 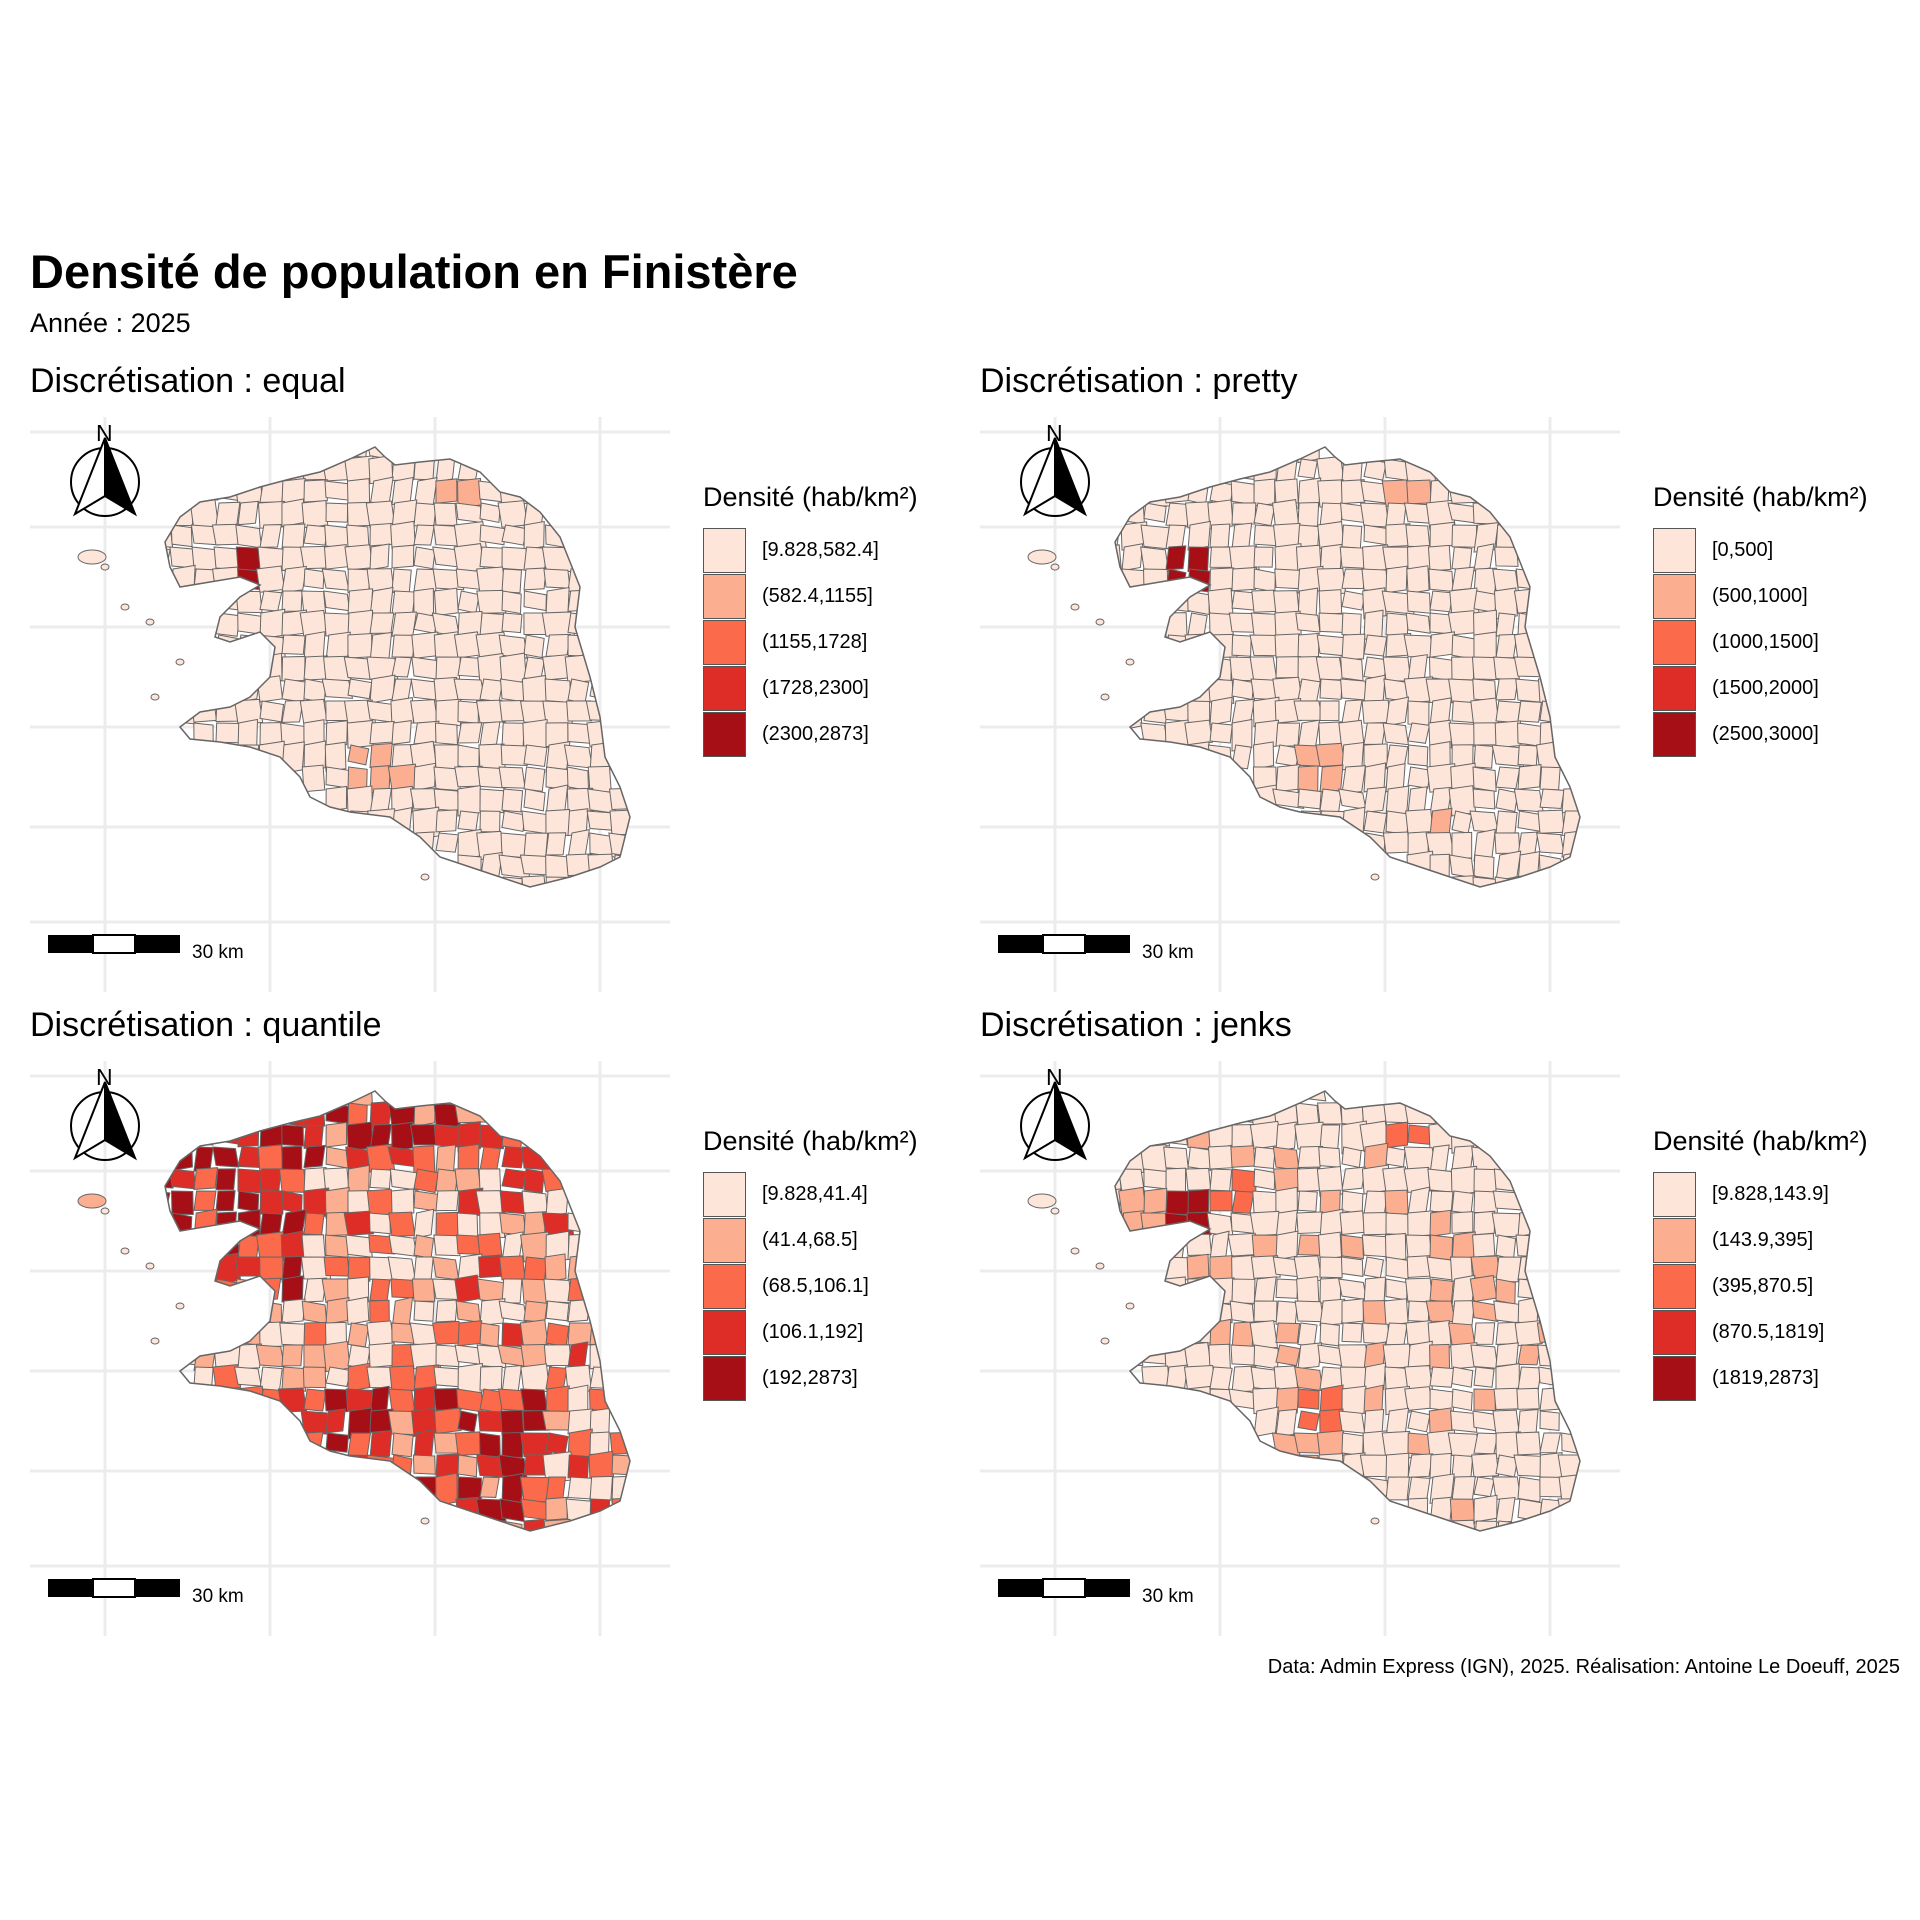 I want to click on legend-item: (192,2873], so click(x=810, y=1378).